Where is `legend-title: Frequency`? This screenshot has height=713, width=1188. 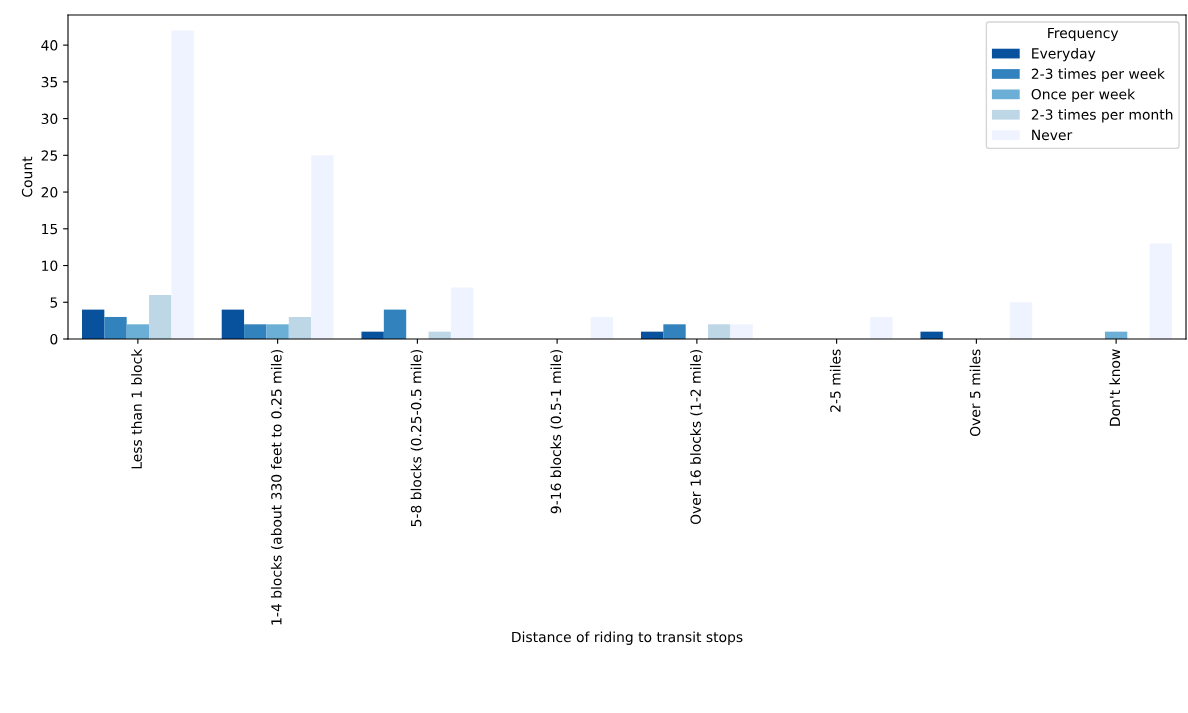
legend-title: Frequency is located at coordinates (1083, 34).